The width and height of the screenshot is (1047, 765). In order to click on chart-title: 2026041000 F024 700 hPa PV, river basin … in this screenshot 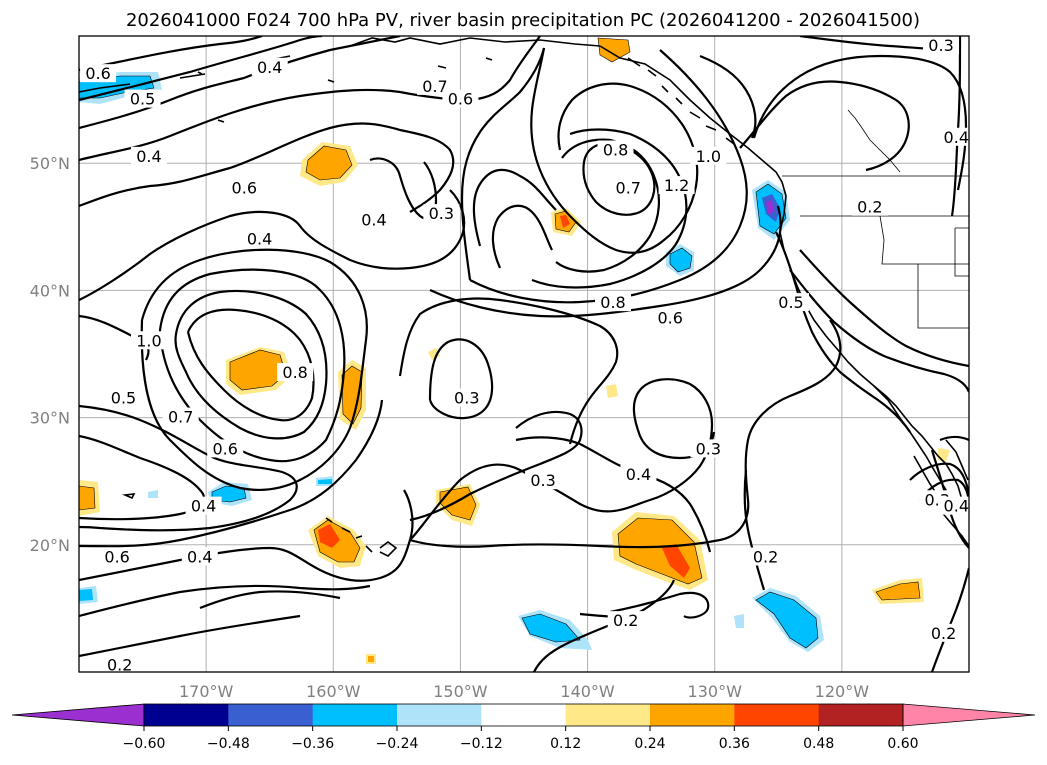, I will do `click(523, 20)`.